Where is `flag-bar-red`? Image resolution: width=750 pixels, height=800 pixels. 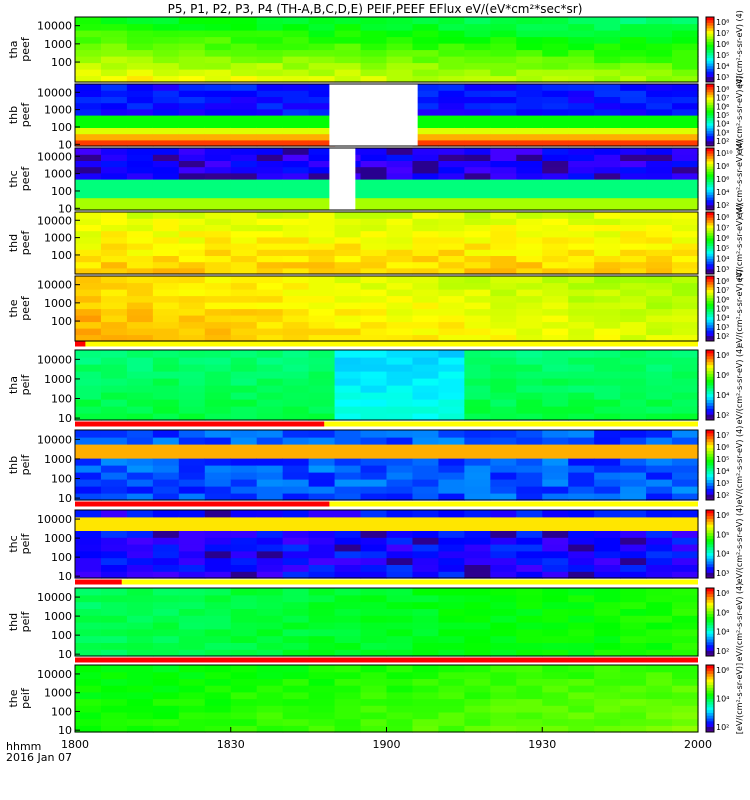
flag-bar-red is located at coordinates (98, 582).